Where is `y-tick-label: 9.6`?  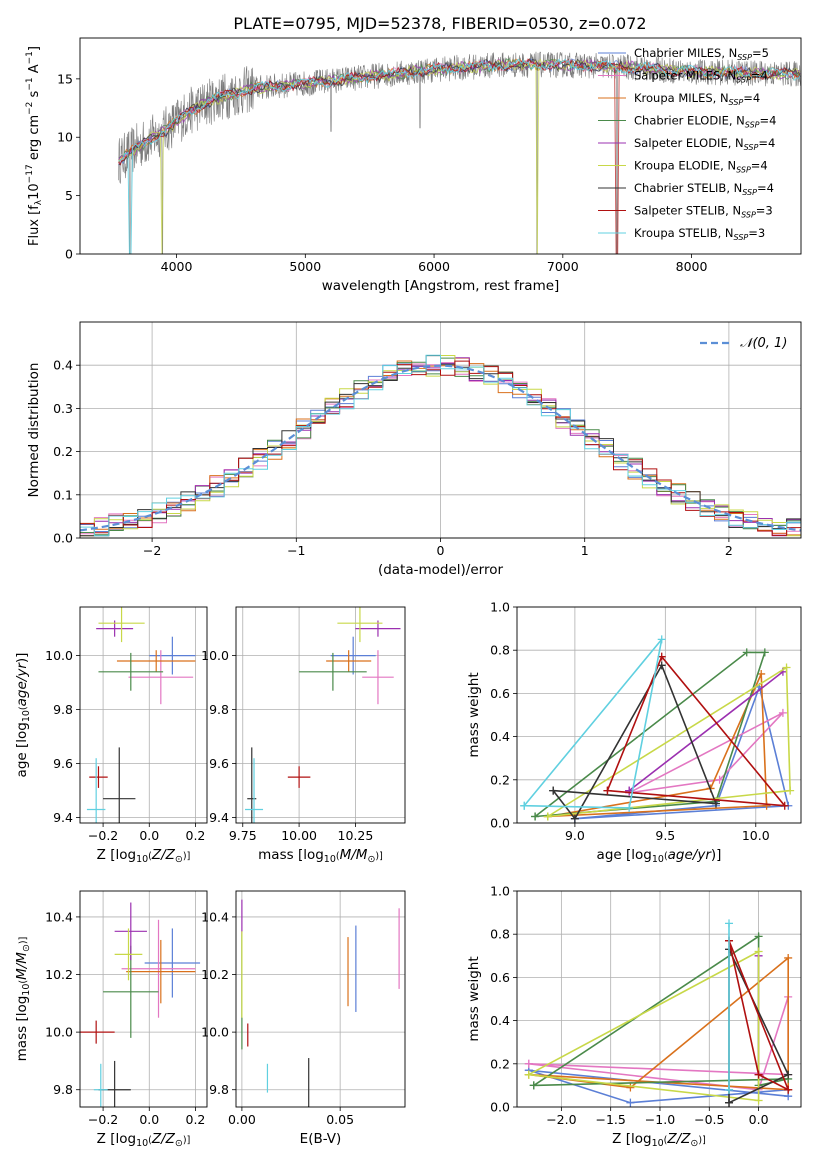
y-tick-label: 9.6 is located at coordinates (63, 763).